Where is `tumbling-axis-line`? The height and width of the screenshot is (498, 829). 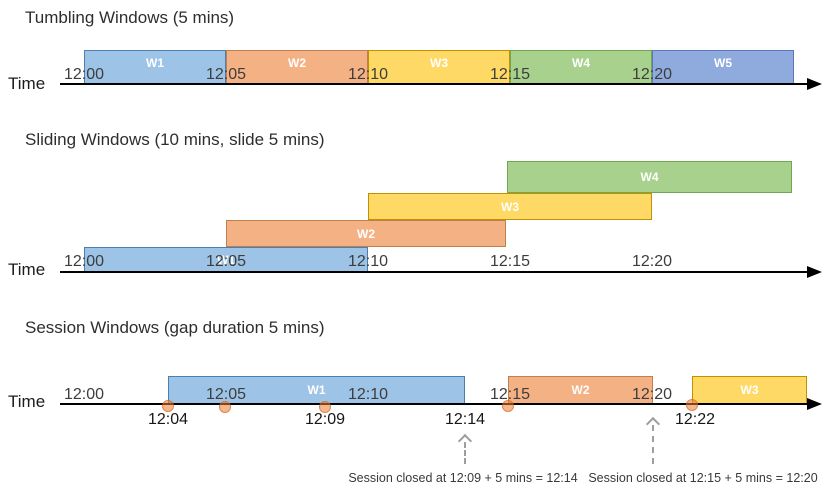
tumbling-axis-line is located at coordinates (435, 84).